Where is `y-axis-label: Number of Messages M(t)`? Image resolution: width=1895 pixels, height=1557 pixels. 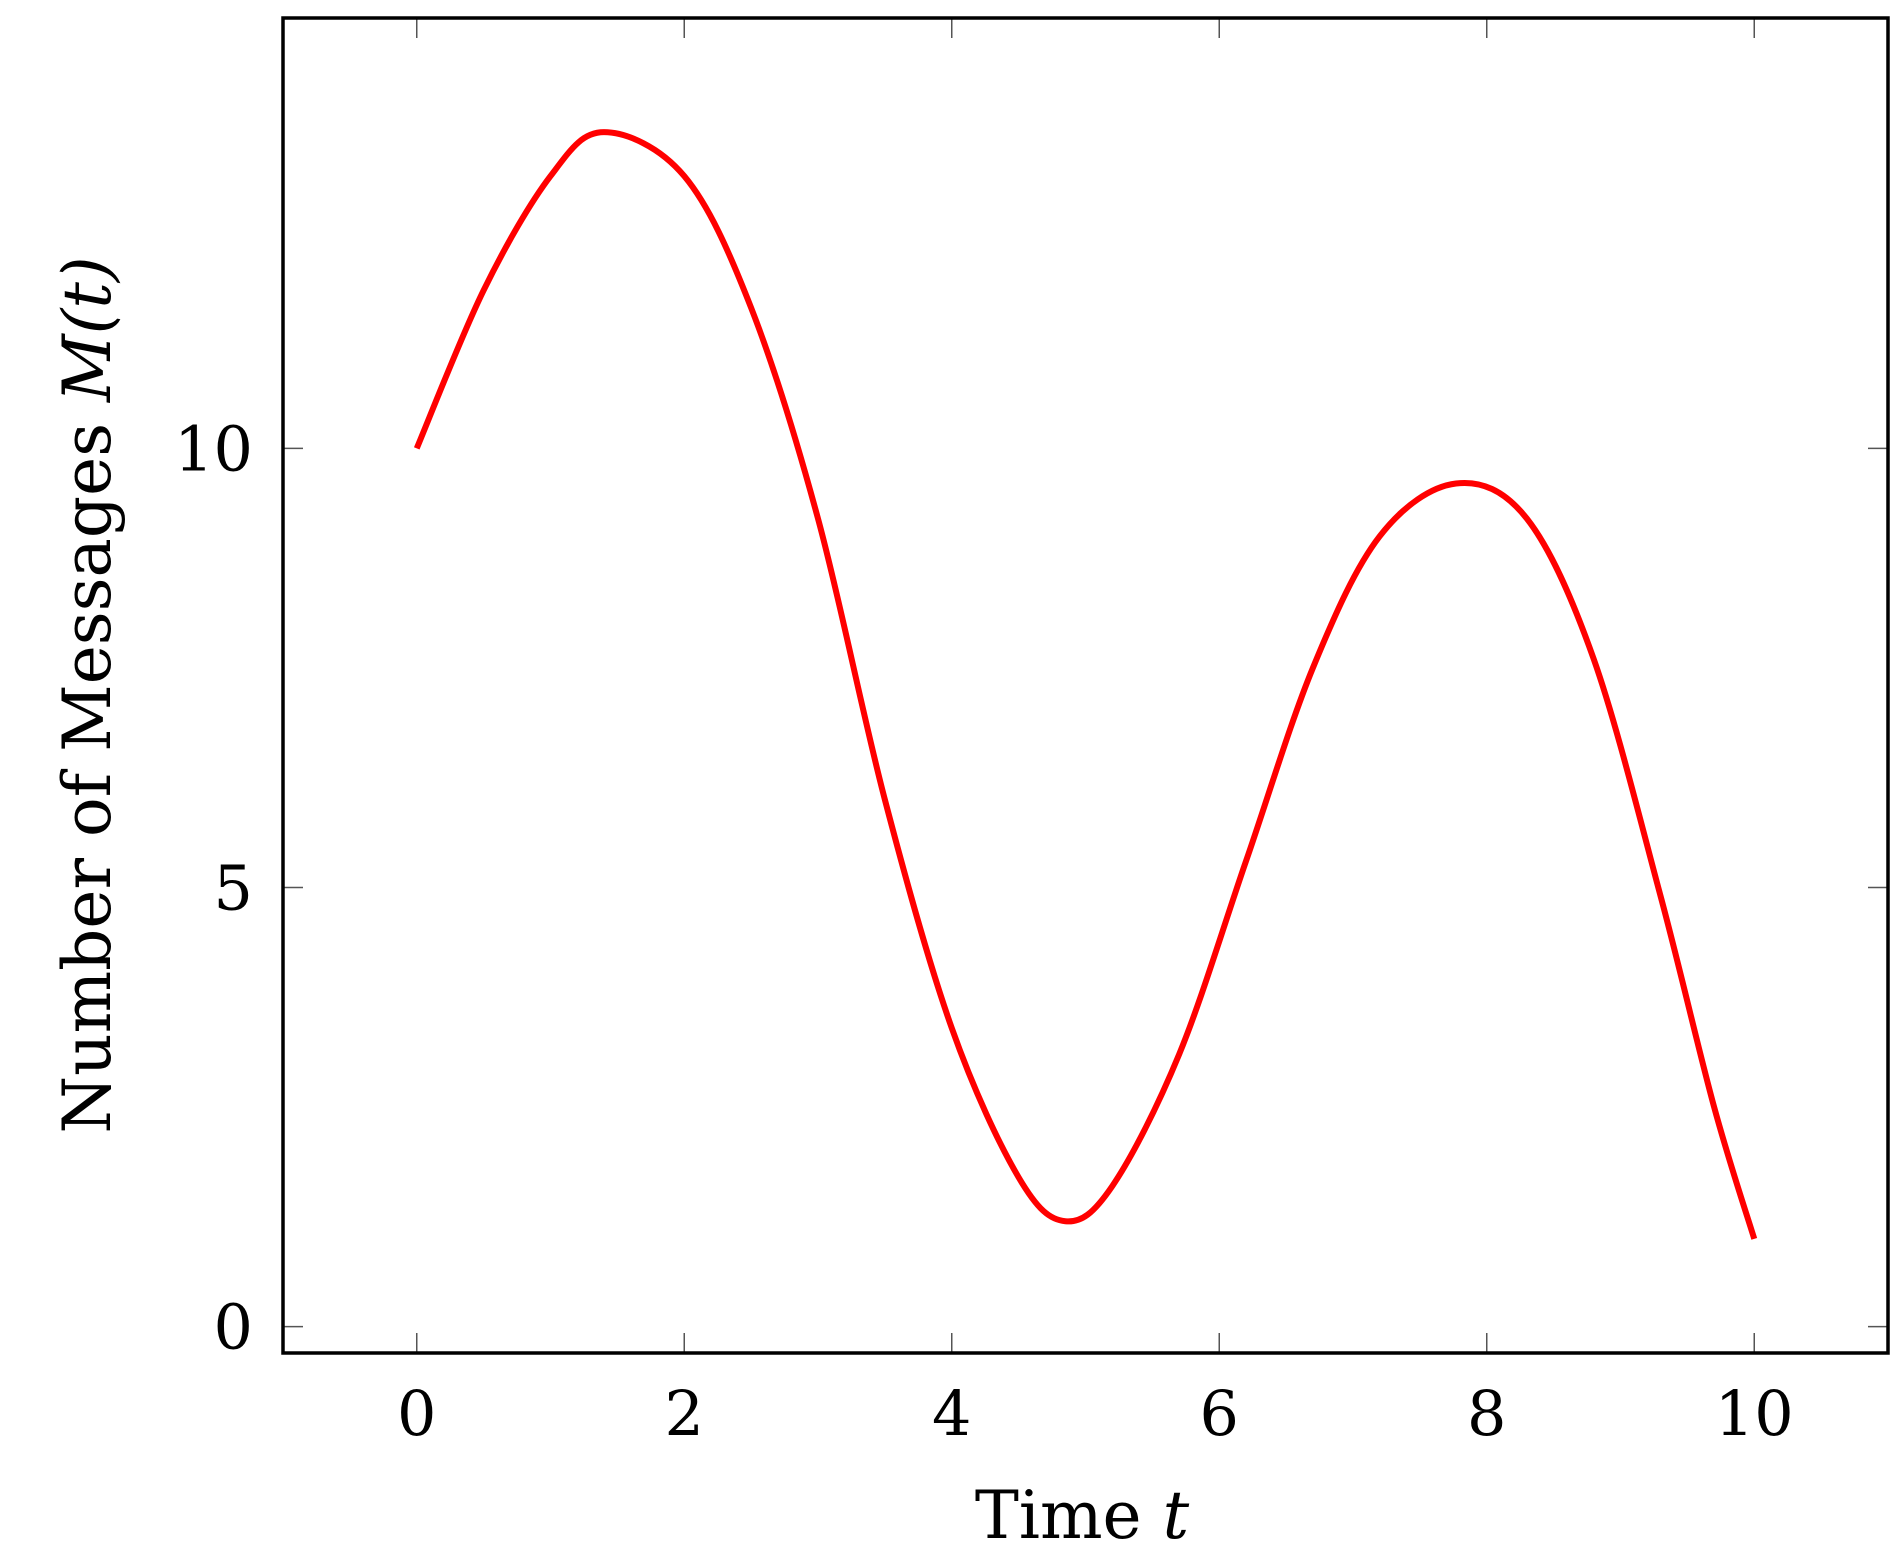
y-axis-label: Number of Messages M(t) is located at coordinates (87, 694).